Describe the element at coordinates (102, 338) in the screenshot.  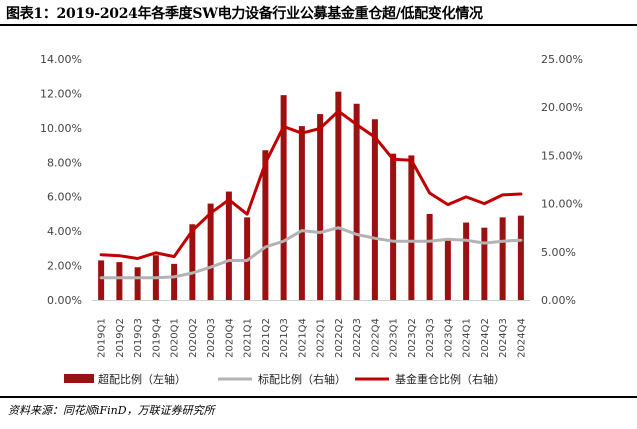
I see `x-tick-label: 2019Q1` at that location.